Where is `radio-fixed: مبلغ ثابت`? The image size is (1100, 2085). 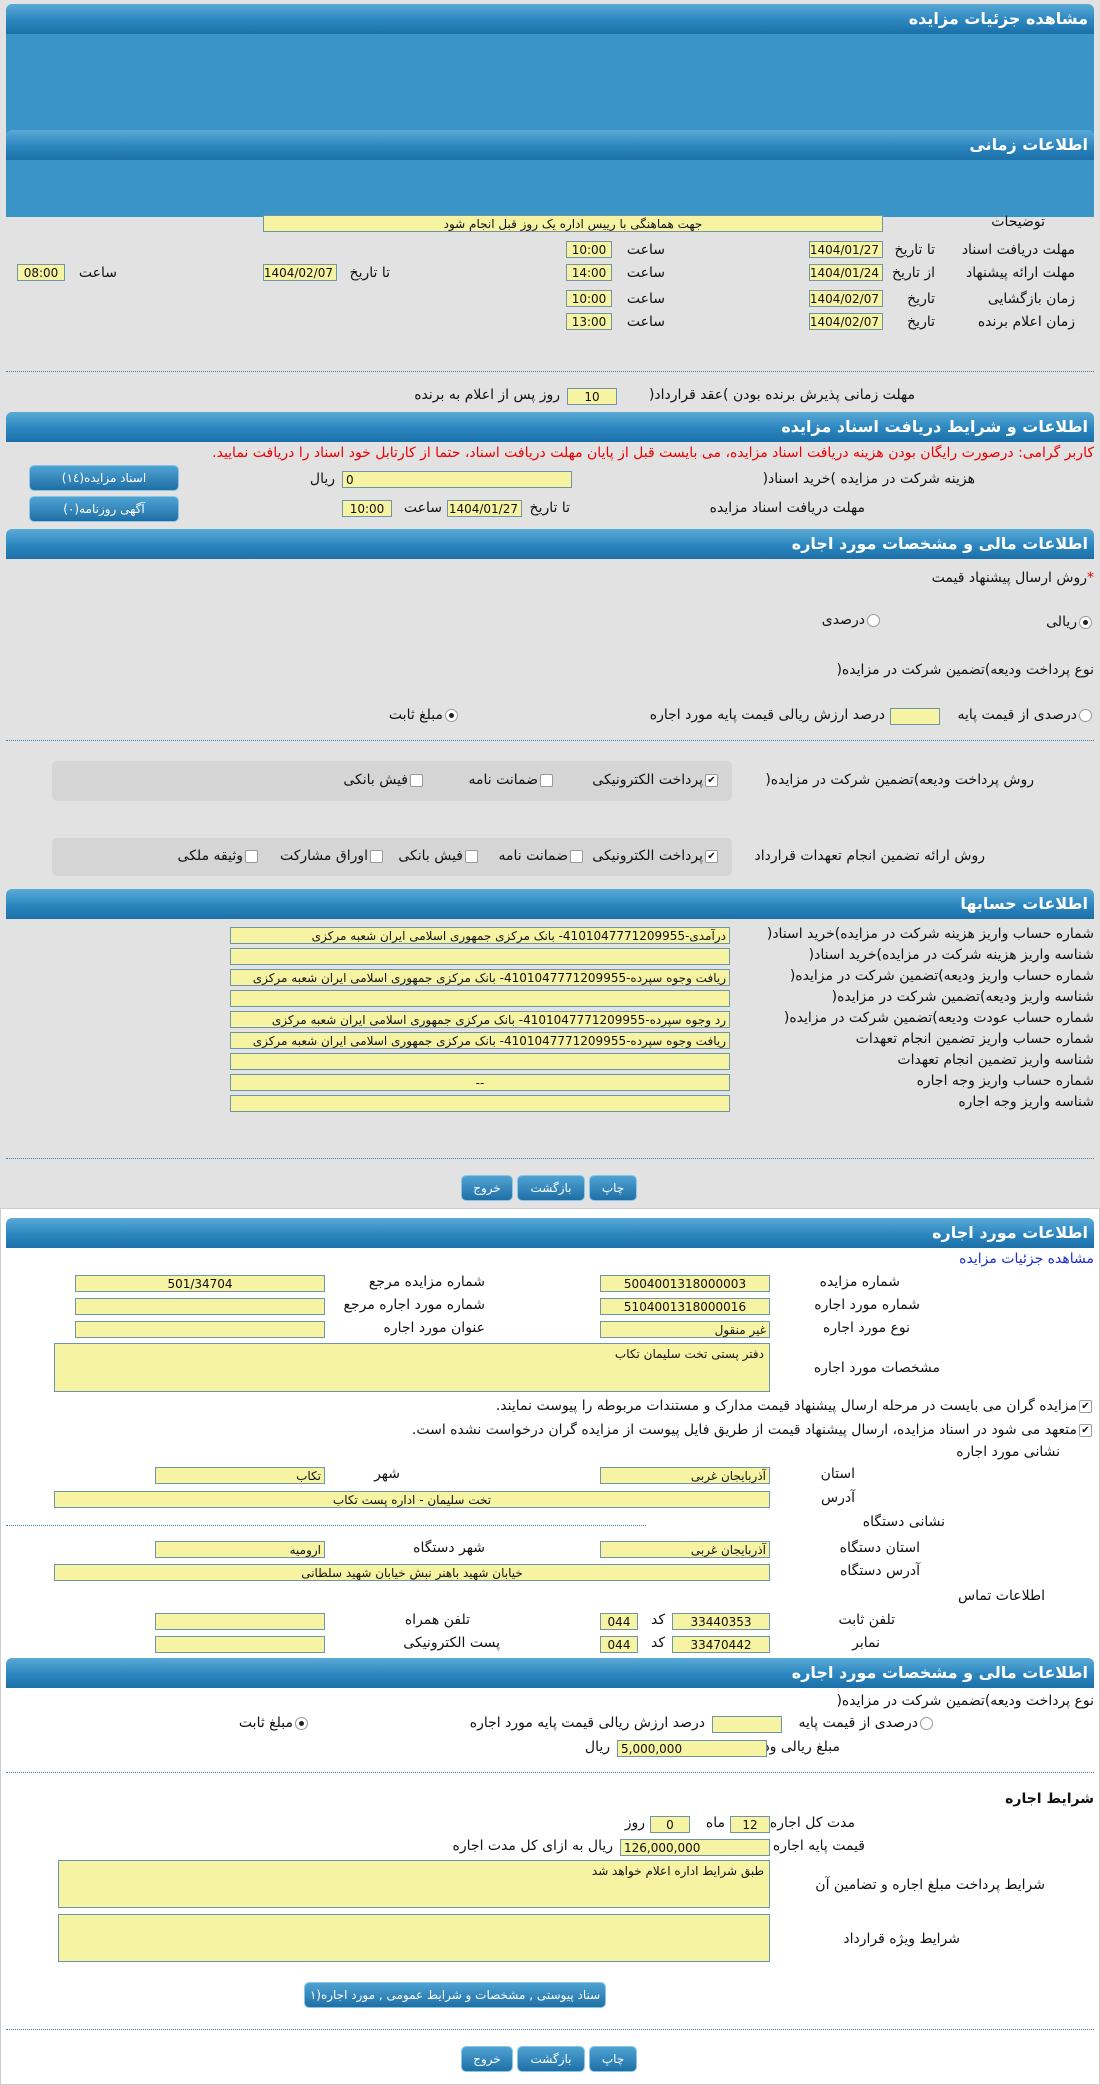 radio-fixed: مبلغ ثابت is located at coordinates (274, 1723).